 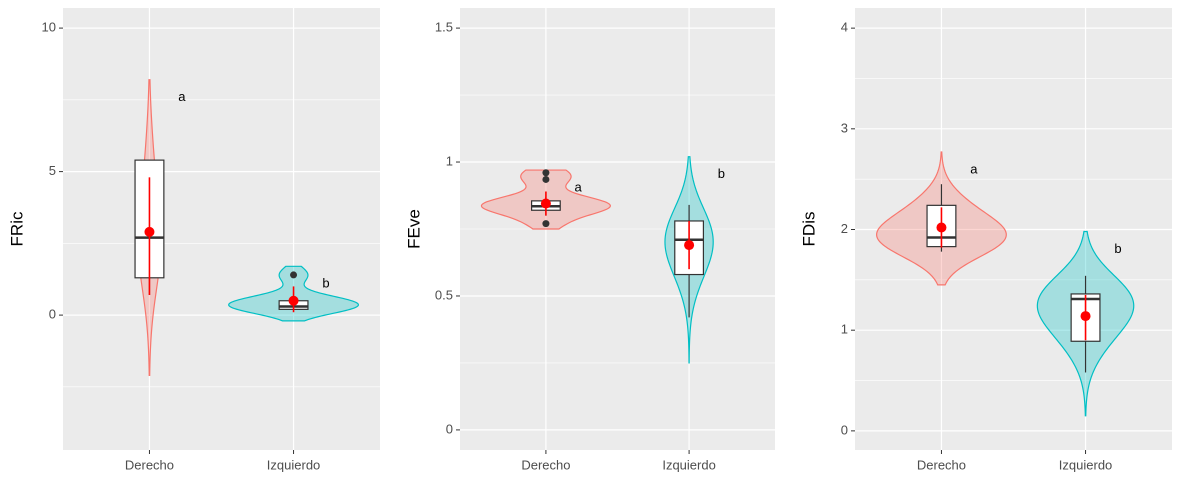 What do you see at coordinates (49, 27) in the screenshot?
I see `y-tick-label: 10` at bounding box center [49, 27].